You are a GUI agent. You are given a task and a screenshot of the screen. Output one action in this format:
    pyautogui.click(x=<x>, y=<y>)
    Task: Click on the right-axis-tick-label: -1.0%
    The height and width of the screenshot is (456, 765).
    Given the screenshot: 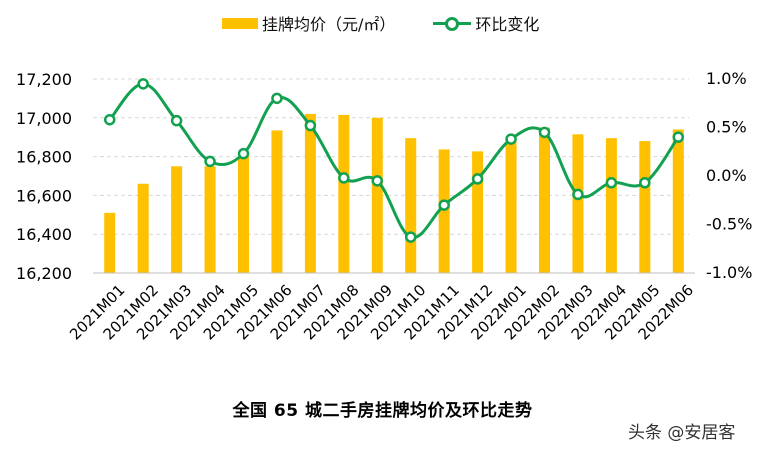 What is the action you would take?
    pyautogui.click(x=729, y=272)
    